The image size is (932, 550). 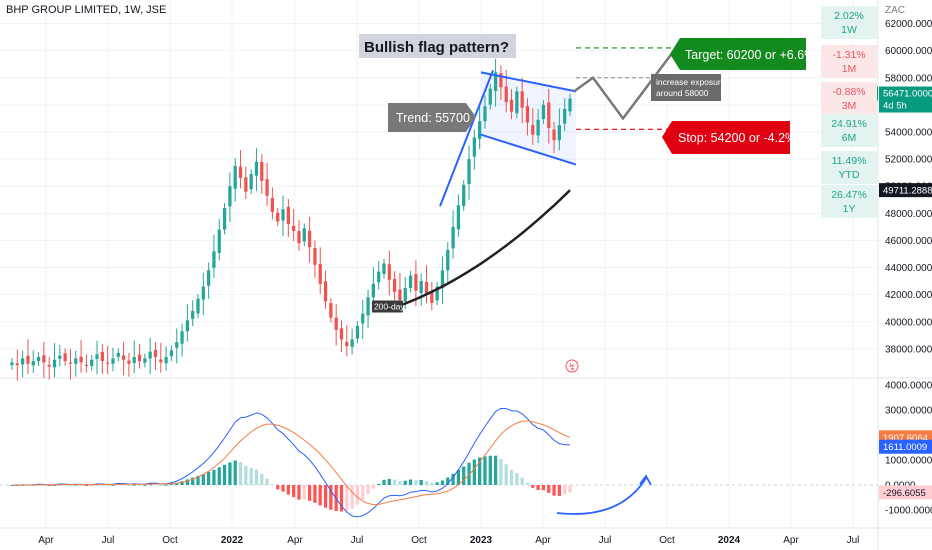 What do you see at coordinates (895, 106) in the screenshot?
I see `countdown-badge: 4d 5h` at bounding box center [895, 106].